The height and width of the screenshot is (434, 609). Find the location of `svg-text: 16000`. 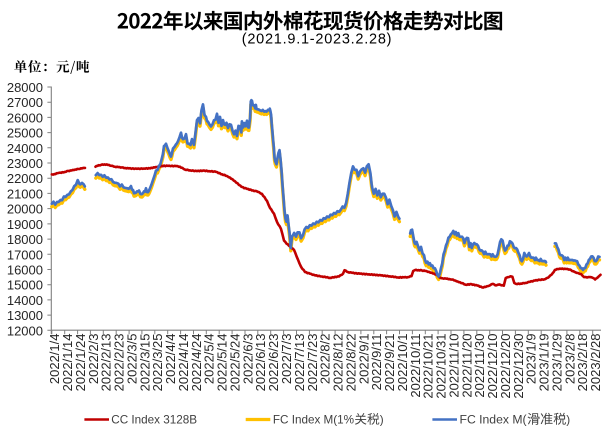

svg-text: 16000 is located at coordinates (25, 270).